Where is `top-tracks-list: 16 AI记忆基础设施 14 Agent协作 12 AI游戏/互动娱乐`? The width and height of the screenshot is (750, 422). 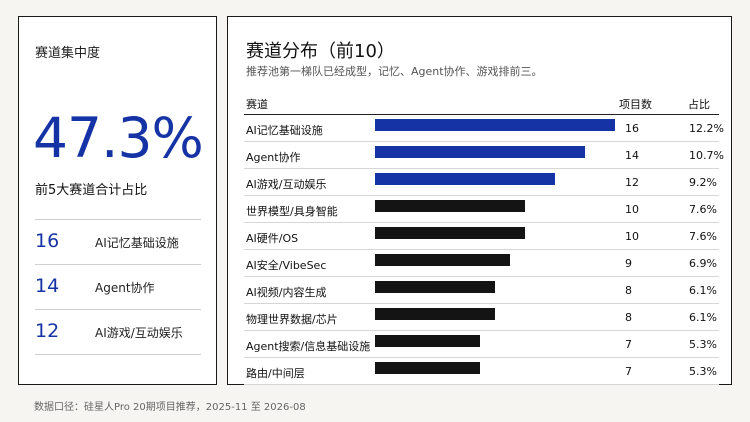
top-tracks-list: 16 AI记忆基础设施 14 Agent协作 12 AI游戏/互动娱乐 is located at coordinates (118, 287).